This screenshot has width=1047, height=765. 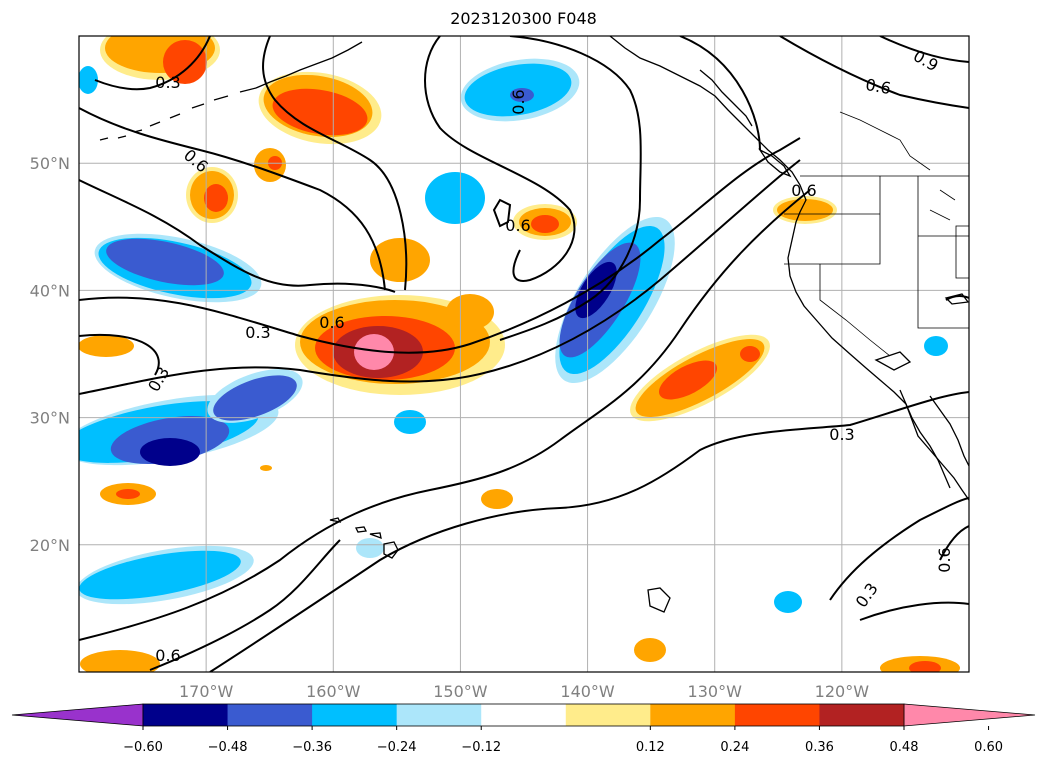 What do you see at coordinates (925, 439) in the screenshot?
I see `baja-peninsula` at bounding box center [925, 439].